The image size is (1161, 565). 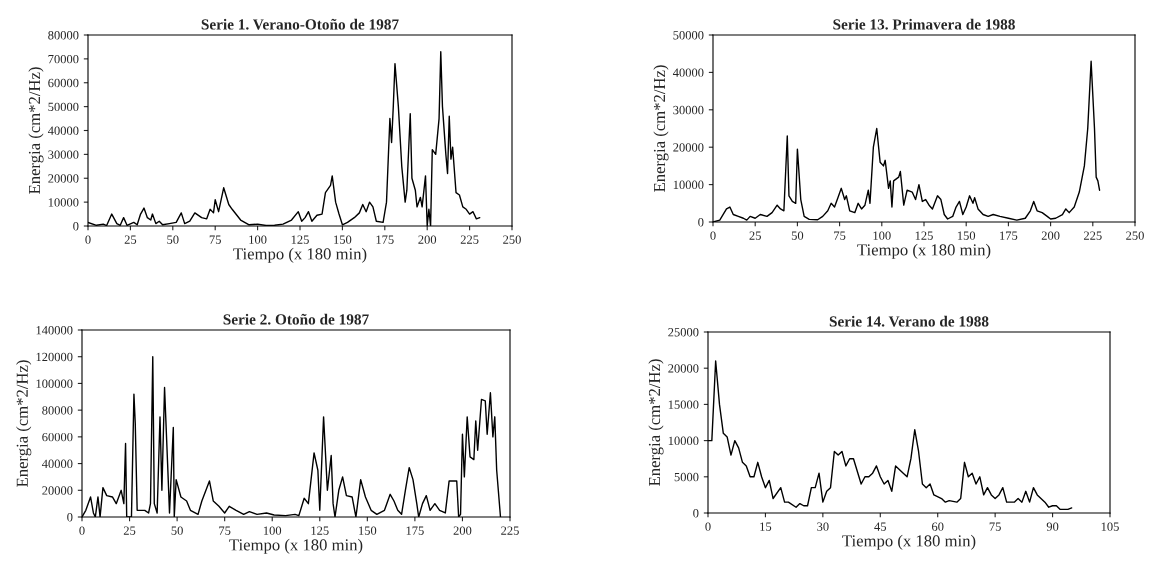 I want to click on y-tick-label: 25000, so click(x=683, y=332).